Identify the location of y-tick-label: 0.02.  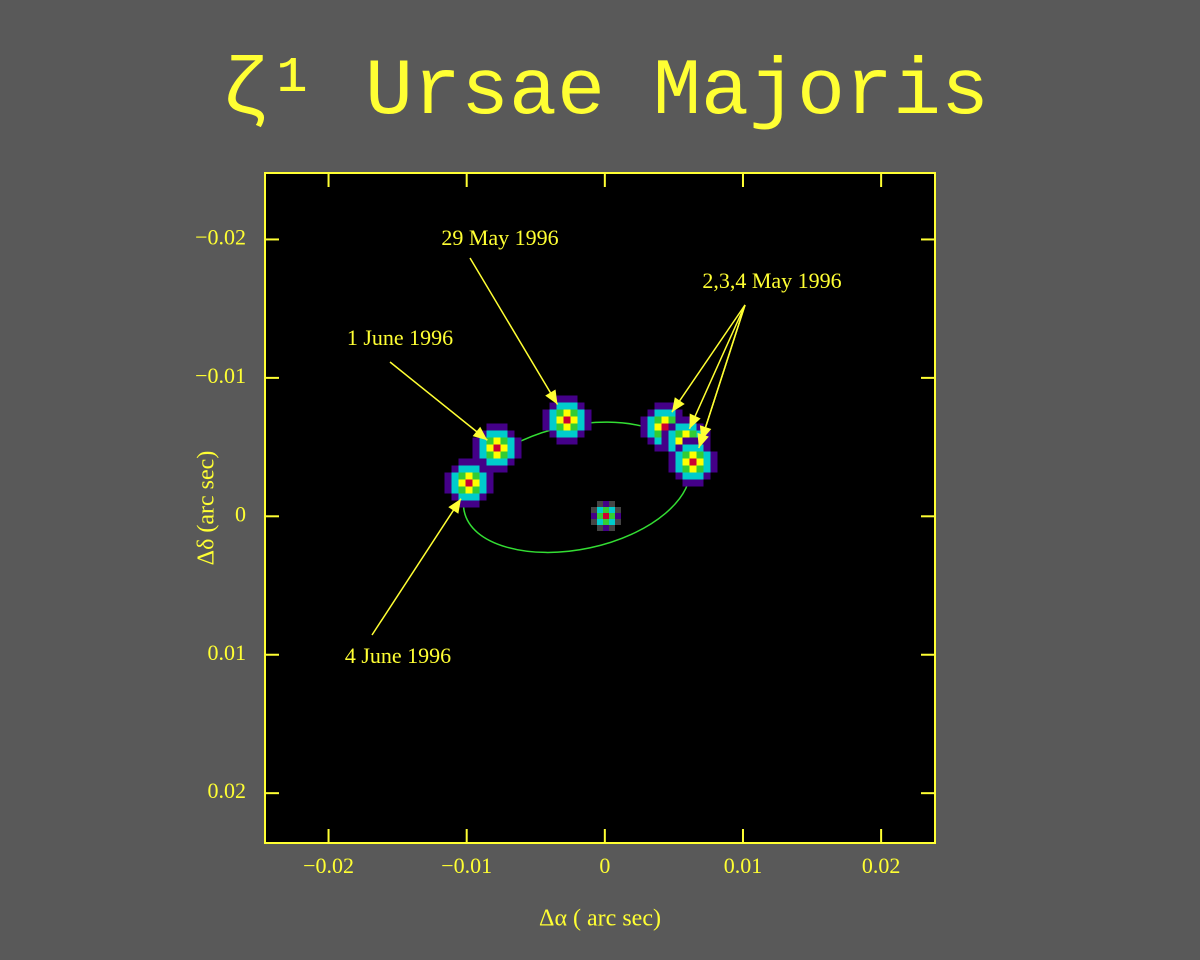
(227, 790).